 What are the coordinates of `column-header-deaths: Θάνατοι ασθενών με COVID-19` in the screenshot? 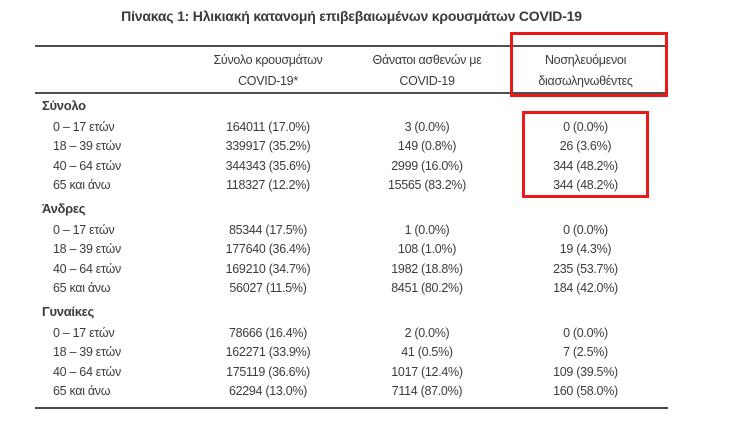 It's located at (427, 71).